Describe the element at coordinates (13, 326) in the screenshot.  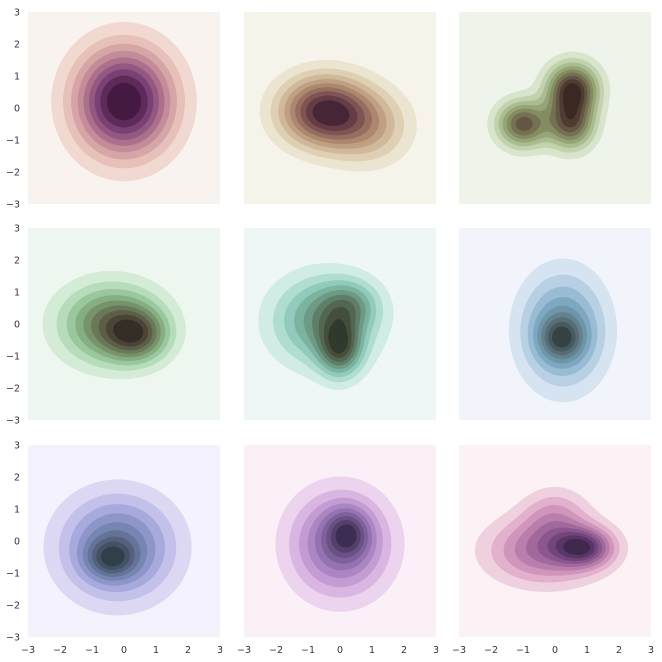
I see `y-axis-ticks: 3 2 1 0 −1 −2 −3 3 2 1 0 −1 −2 −3 3 2 1 0 −1 −2 −3` at that location.